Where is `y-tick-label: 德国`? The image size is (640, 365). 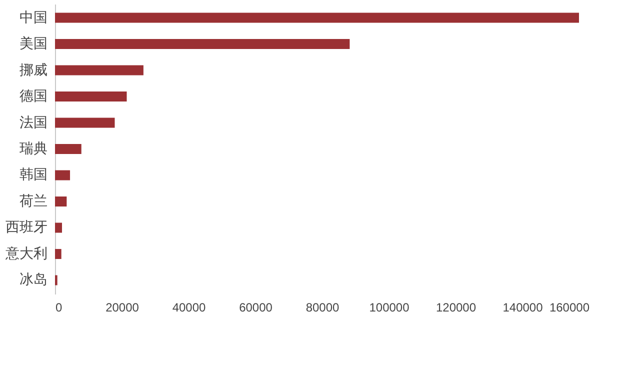 y-tick-label: 德国 is located at coordinates (34, 96).